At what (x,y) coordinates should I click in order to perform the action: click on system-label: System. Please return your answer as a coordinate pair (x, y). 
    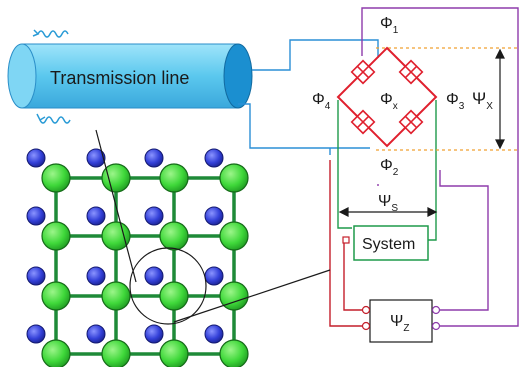
    Looking at the image, I should click on (388, 244).